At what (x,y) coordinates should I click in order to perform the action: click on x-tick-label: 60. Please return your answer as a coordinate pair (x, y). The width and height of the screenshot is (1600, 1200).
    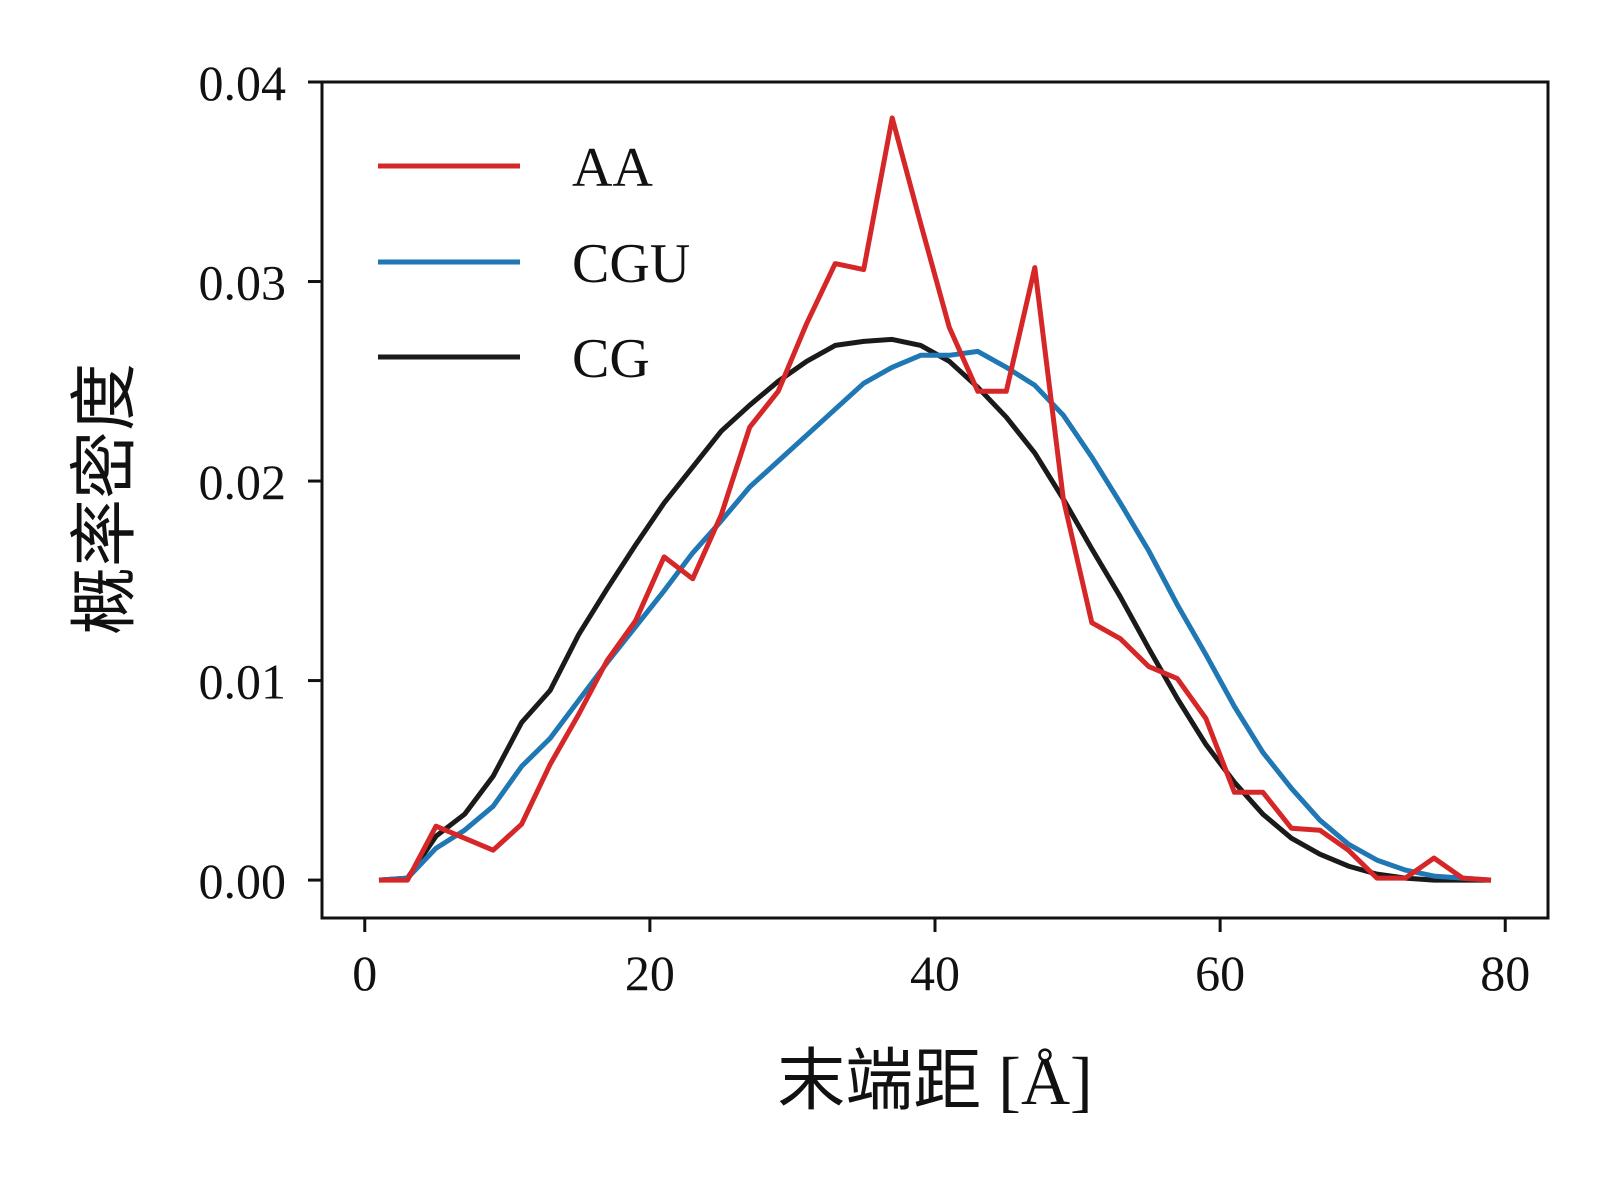
    Looking at the image, I should click on (1220, 973).